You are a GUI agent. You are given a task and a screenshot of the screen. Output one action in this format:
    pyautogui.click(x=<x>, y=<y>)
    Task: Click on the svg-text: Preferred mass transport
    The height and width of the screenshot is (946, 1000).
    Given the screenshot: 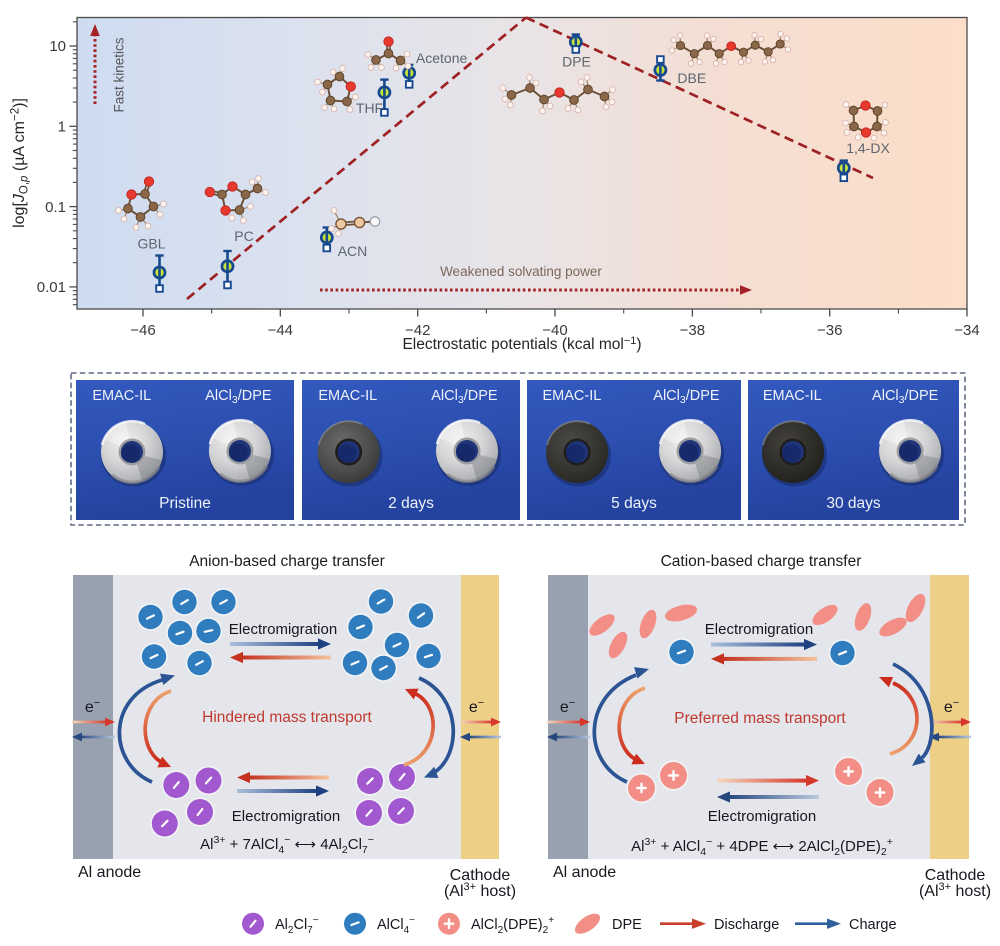 What is the action you would take?
    pyautogui.click(x=760, y=718)
    